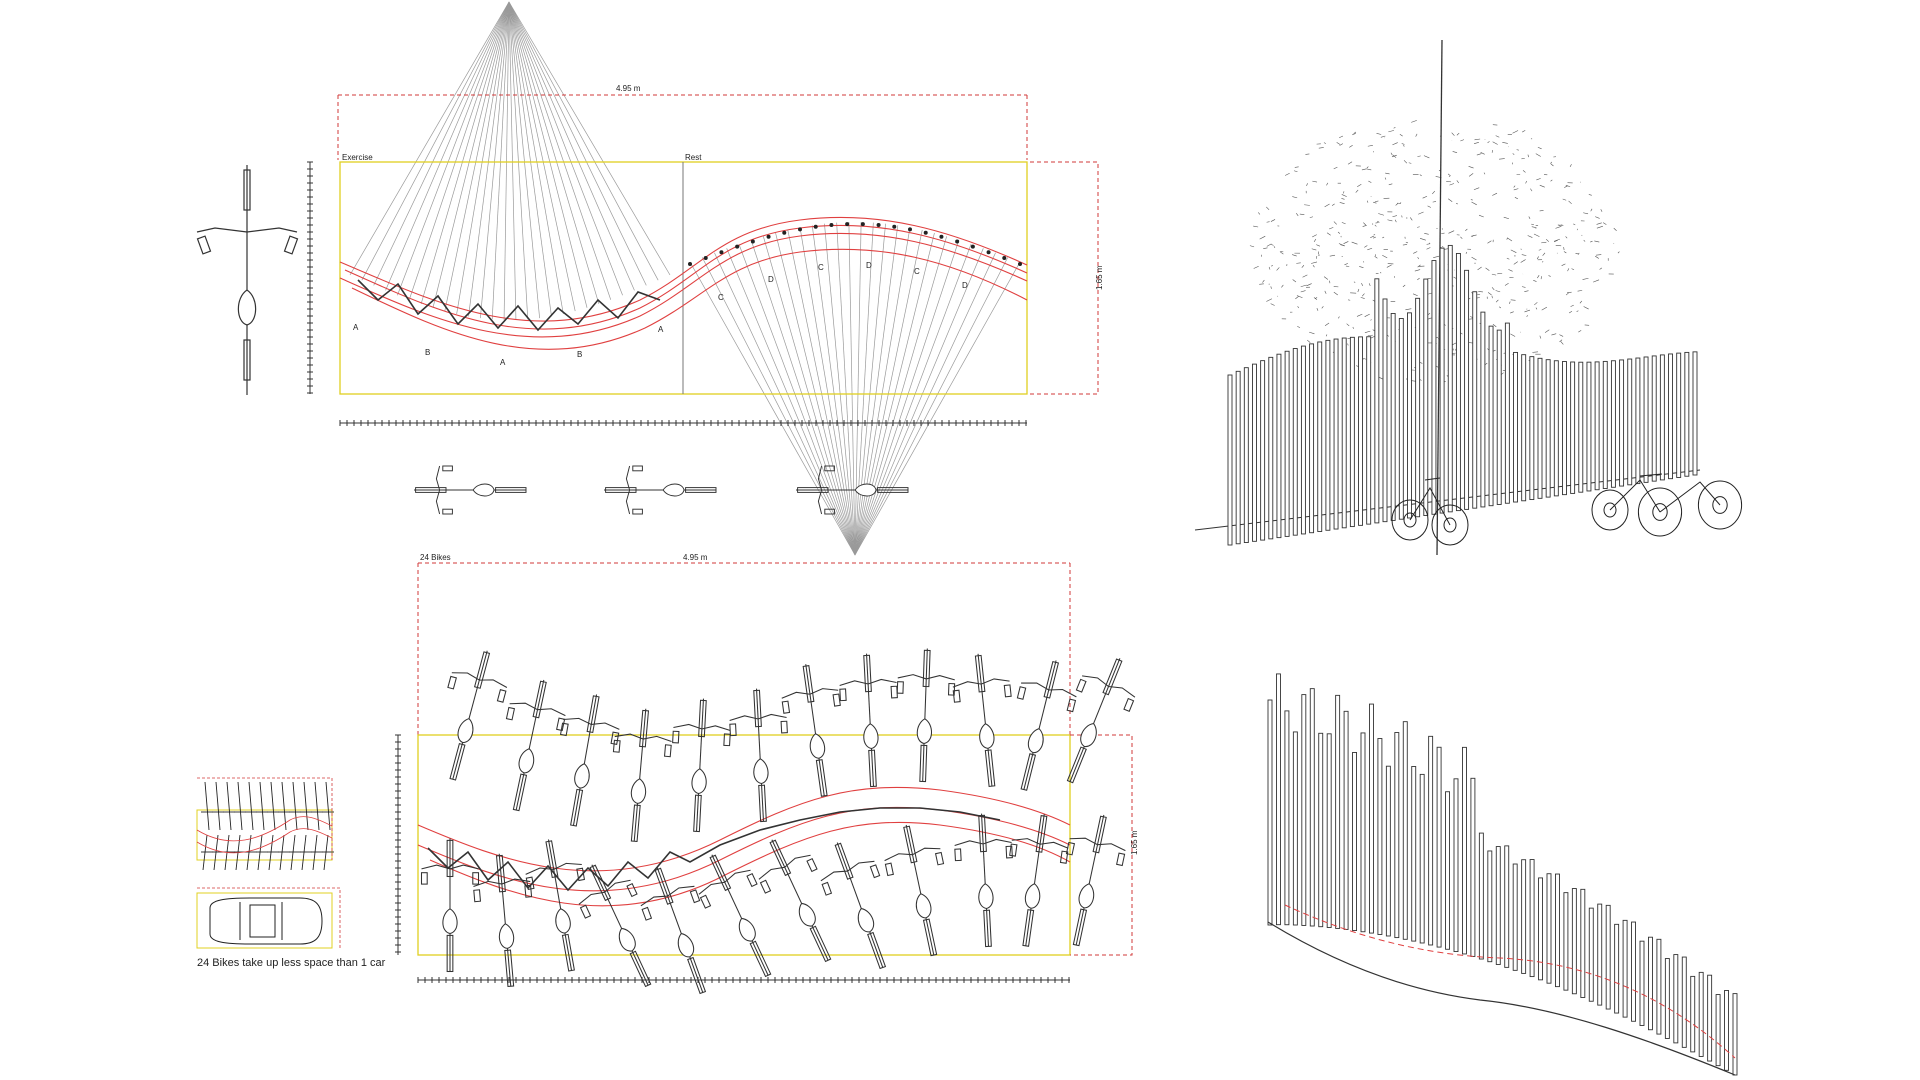 The height and width of the screenshot is (1080, 1920). Describe the element at coordinates (356, 327) in the screenshot. I see `zone-letter: A` at that location.